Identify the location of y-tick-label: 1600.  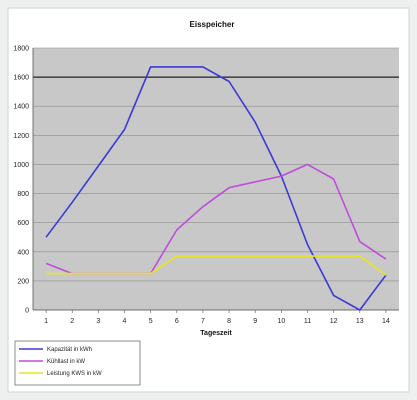
(21, 78).